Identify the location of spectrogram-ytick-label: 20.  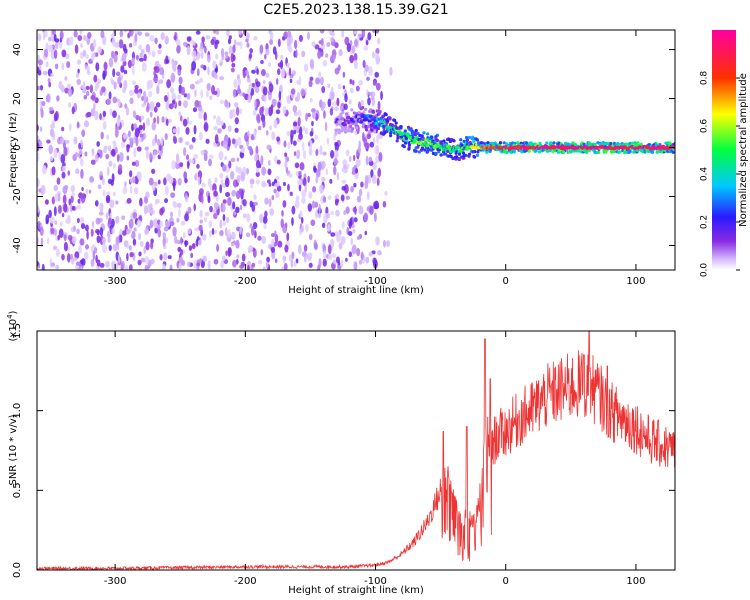
(17, 98).